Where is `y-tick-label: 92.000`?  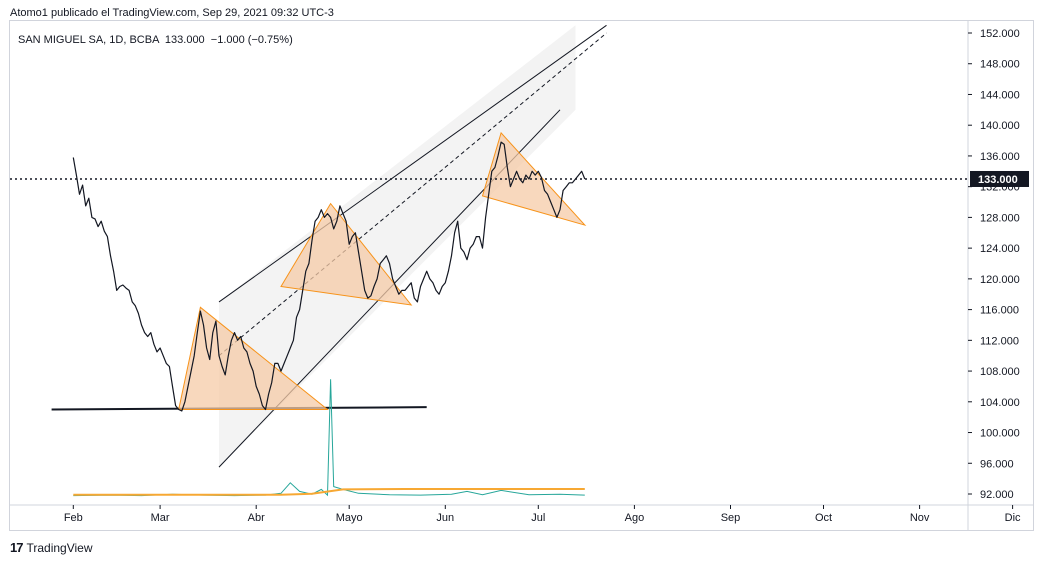 y-tick-label: 92.000 is located at coordinates (997, 495).